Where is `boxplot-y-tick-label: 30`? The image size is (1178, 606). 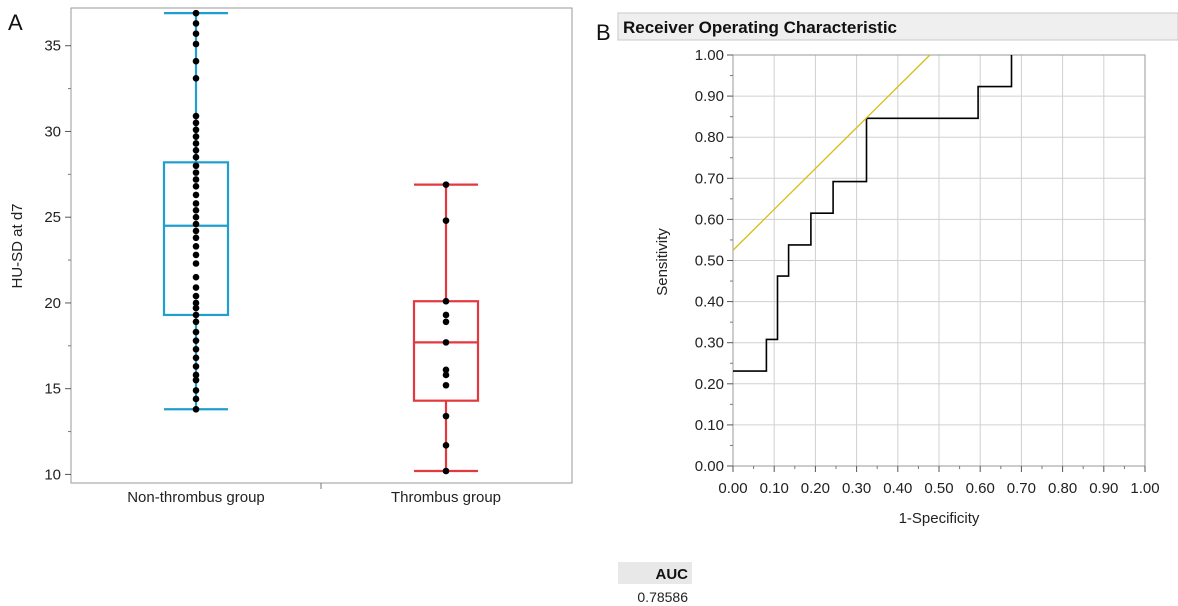 boxplot-y-tick-label: 30 is located at coordinates (52, 131).